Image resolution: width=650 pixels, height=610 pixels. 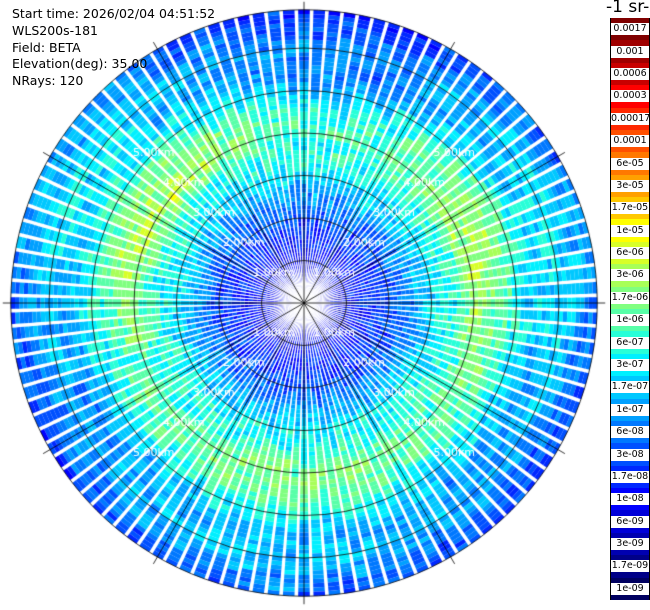 I want to click on colorbar-tick-label: 0.0017, so click(x=630, y=29).